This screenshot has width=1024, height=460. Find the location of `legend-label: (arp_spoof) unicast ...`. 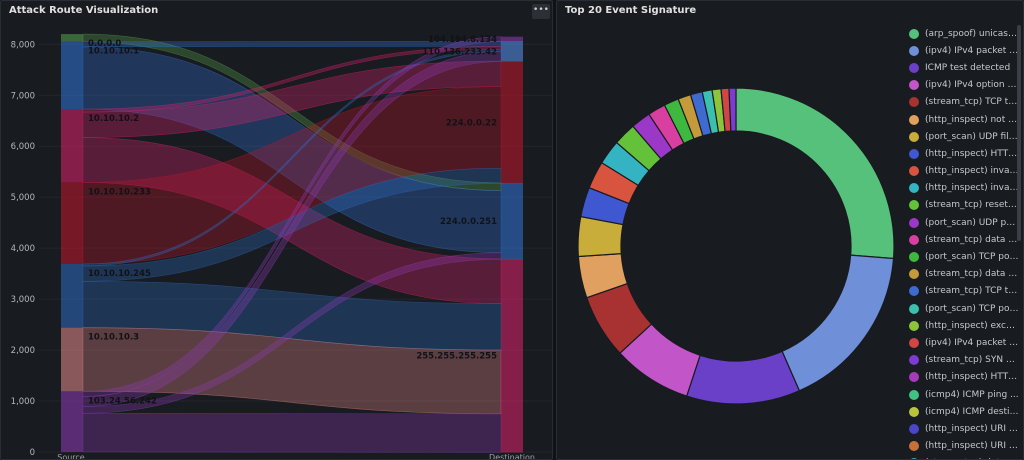

legend-label: (arp_spoof) unicast ... is located at coordinates (972, 33).